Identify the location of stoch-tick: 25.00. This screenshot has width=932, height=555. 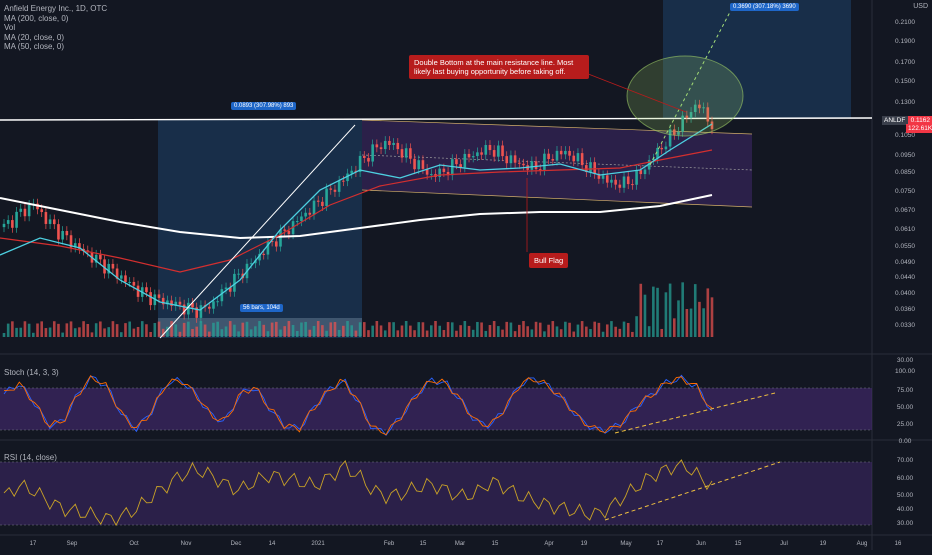
(905, 424).